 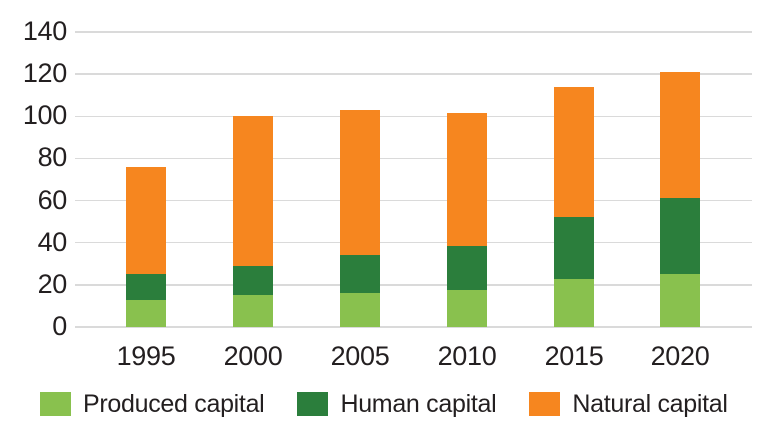 What do you see at coordinates (146, 220) in the screenshot?
I see `bar-1995-natural-capital` at bounding box center [146, 220].